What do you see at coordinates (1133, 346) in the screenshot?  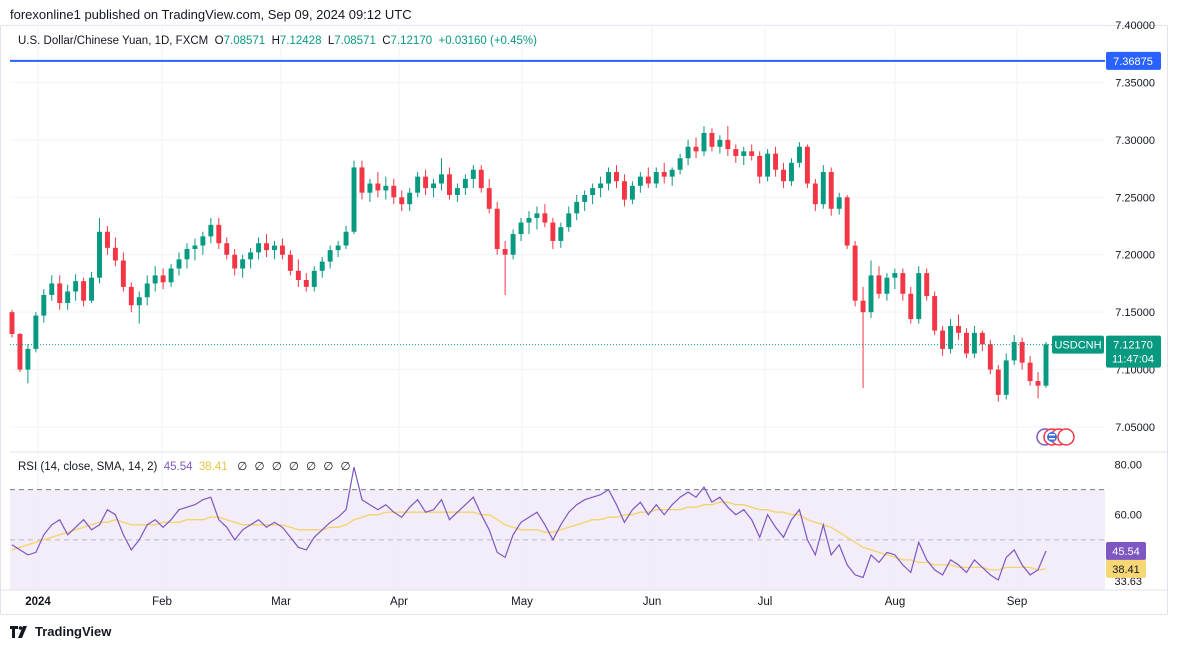 I see `last-price-text: 7.12170` at bounding box center [1133, 346].